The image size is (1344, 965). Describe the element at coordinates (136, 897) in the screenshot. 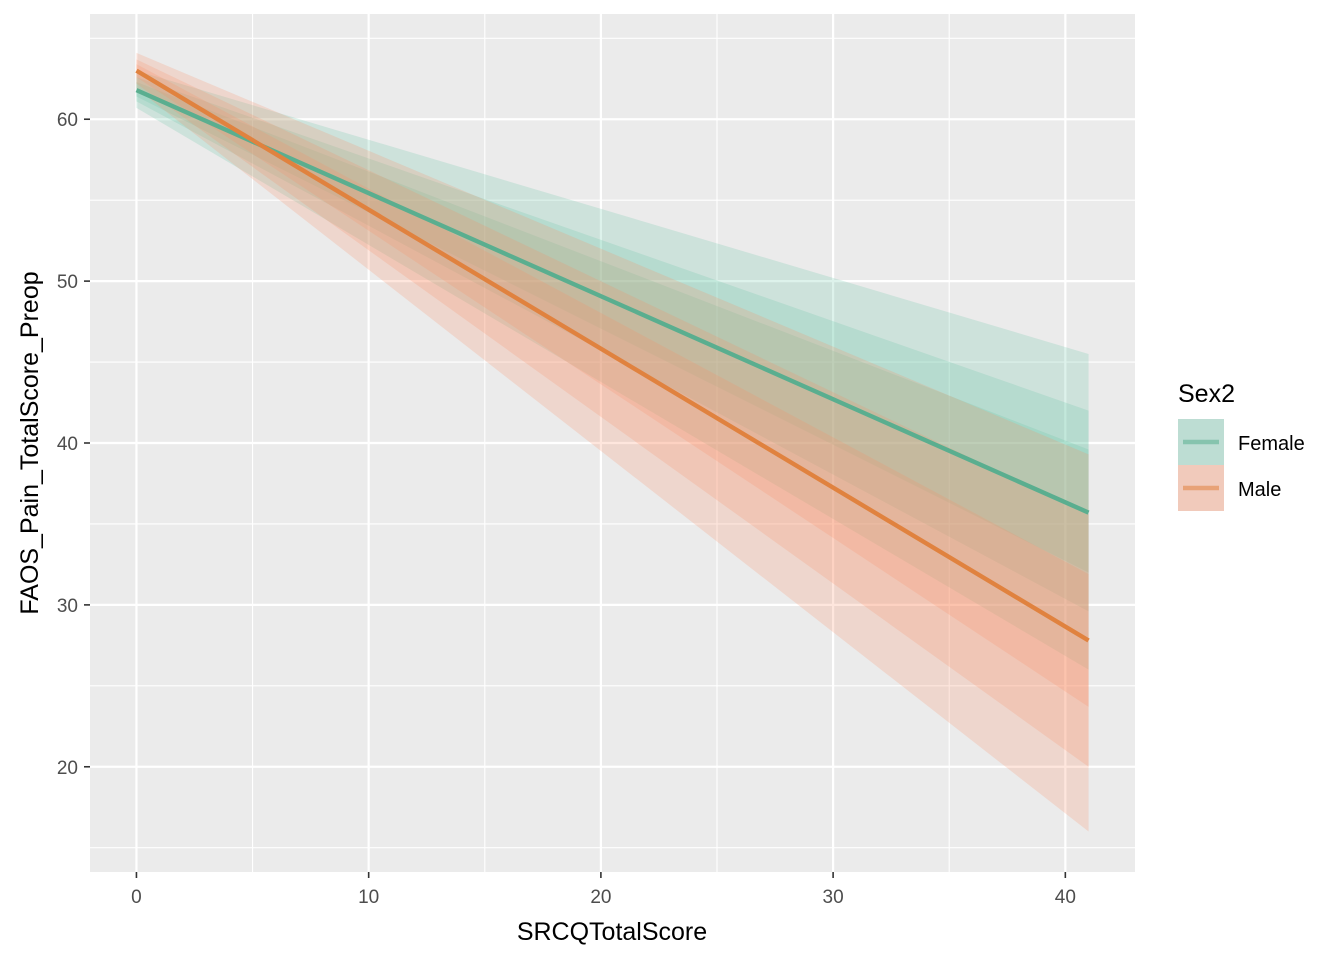

I see `x-tick-label: 0` at that location.